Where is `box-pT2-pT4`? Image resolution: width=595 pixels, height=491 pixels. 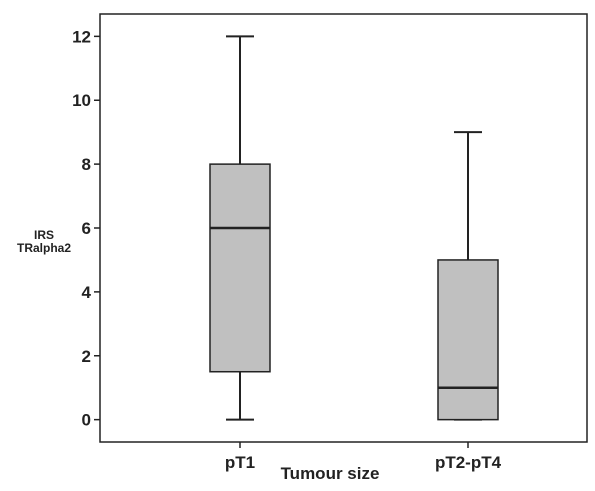
box-pT2-pT4 is located at coordinates (468, 276).